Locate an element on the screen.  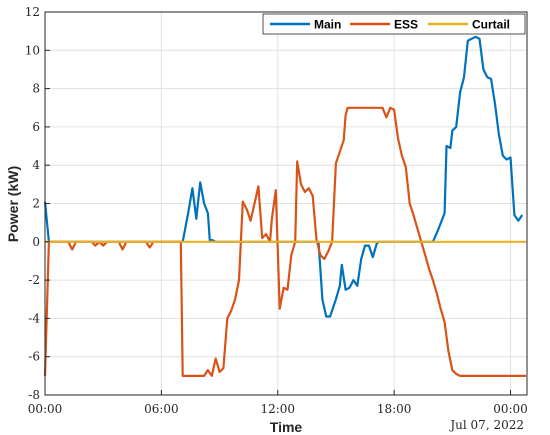
date-label: Jul 07, 2022 is located at coordinates (486, 425).